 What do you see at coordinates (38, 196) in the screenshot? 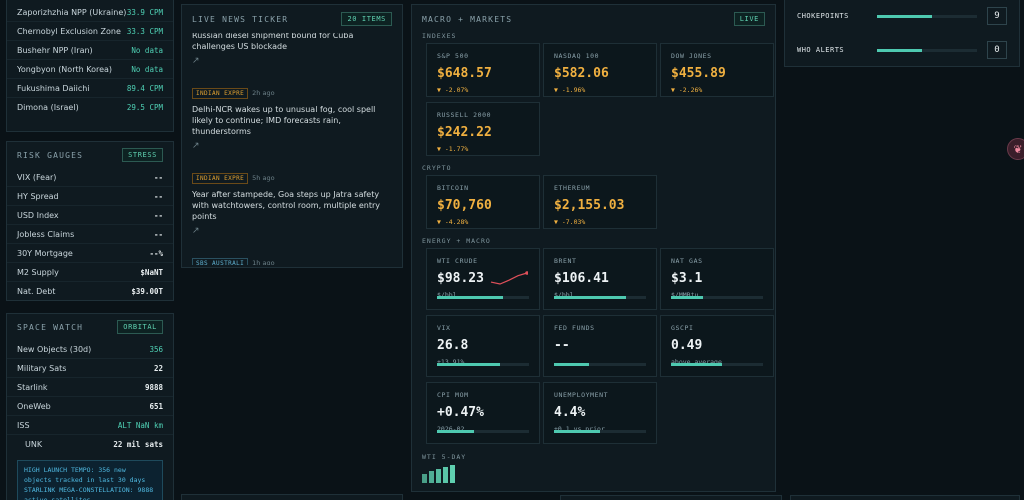
I see `gauge-name: HY Spread` at bounding box center [38, 196].